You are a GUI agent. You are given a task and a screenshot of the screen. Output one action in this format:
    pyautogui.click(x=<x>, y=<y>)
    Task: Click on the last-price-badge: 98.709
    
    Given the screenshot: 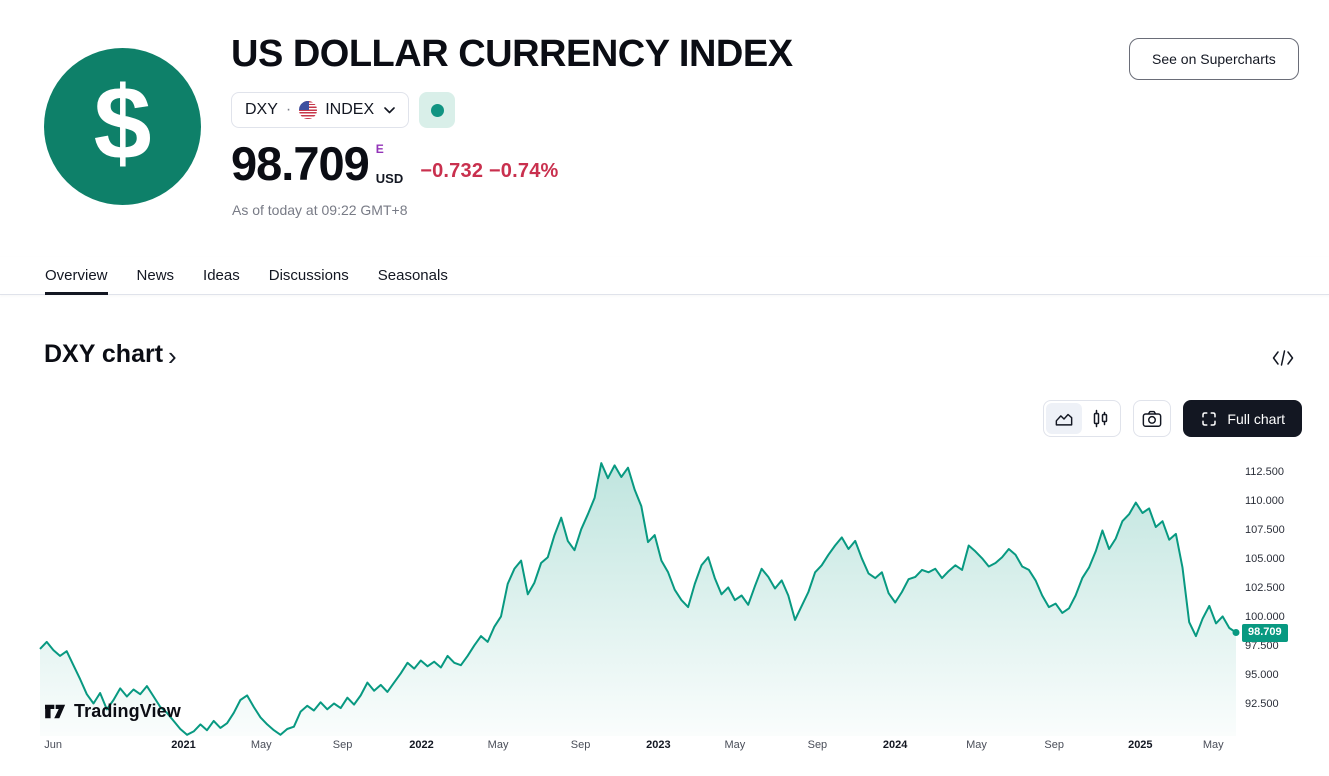 What is the action you would take?
    pyautogui.click(x=1265, y=632)
    